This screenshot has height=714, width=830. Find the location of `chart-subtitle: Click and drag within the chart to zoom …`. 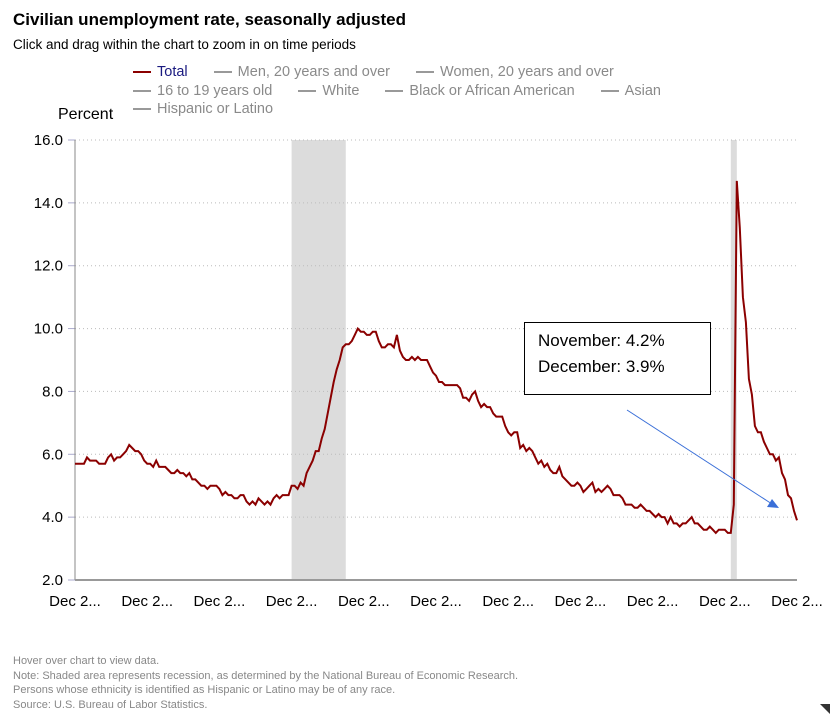

chart-subtitle: Click and drag within the chart to zoom … is located at coordinates (184, 44).